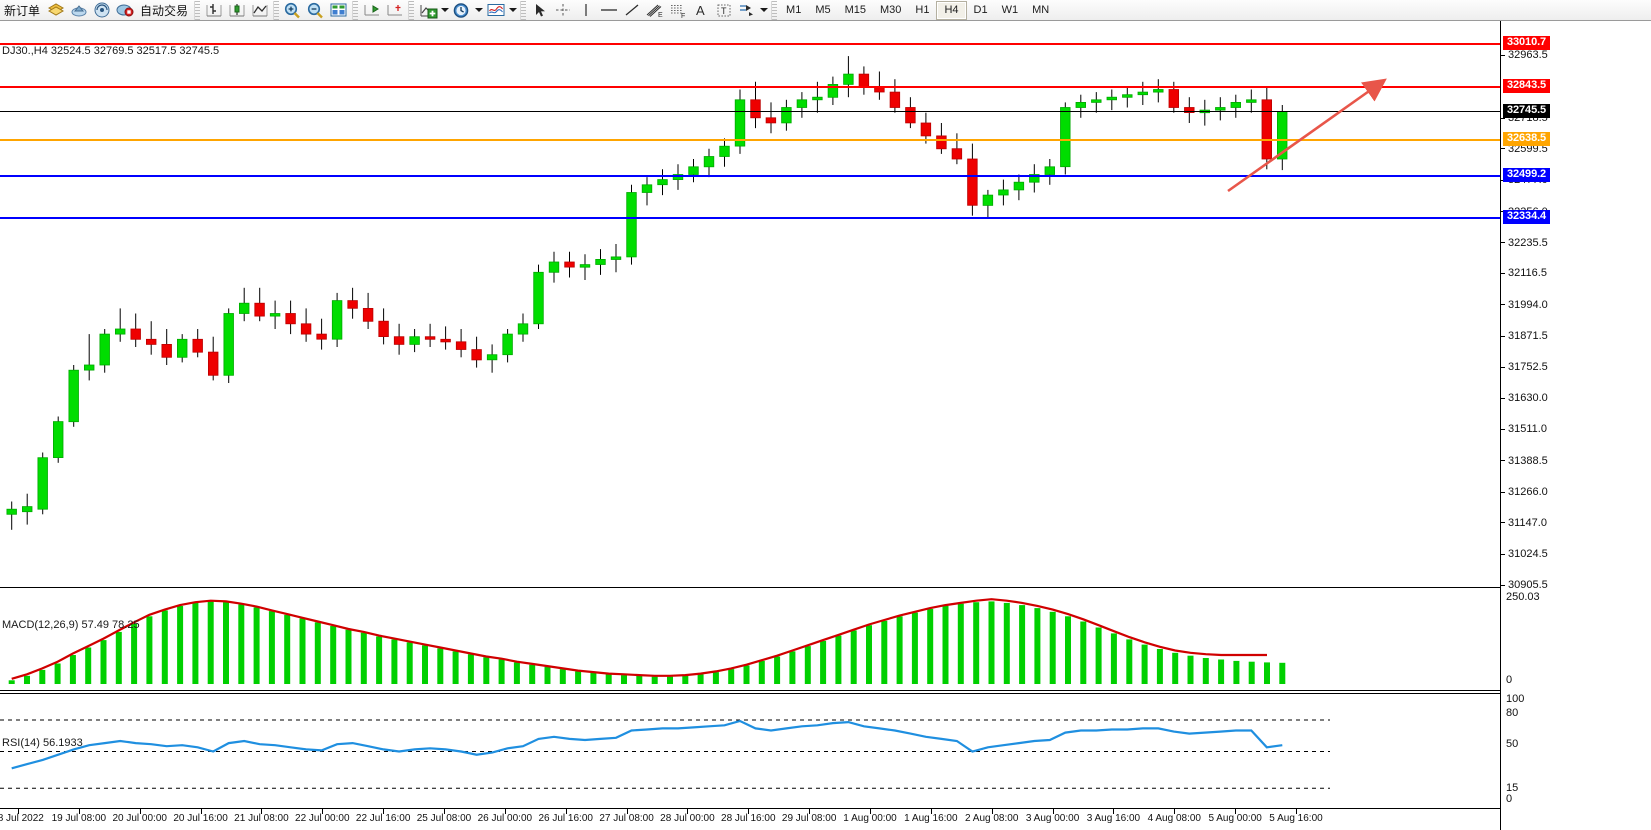 The width and height of the screenshot is (1651, 830). I want to click on timeframe-h4: H4, so click(951, 10).